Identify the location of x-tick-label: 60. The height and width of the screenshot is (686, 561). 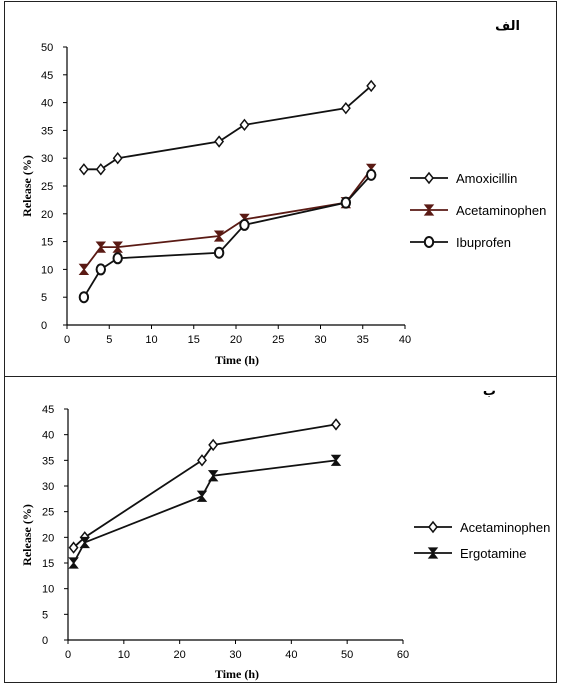
(403, 655).